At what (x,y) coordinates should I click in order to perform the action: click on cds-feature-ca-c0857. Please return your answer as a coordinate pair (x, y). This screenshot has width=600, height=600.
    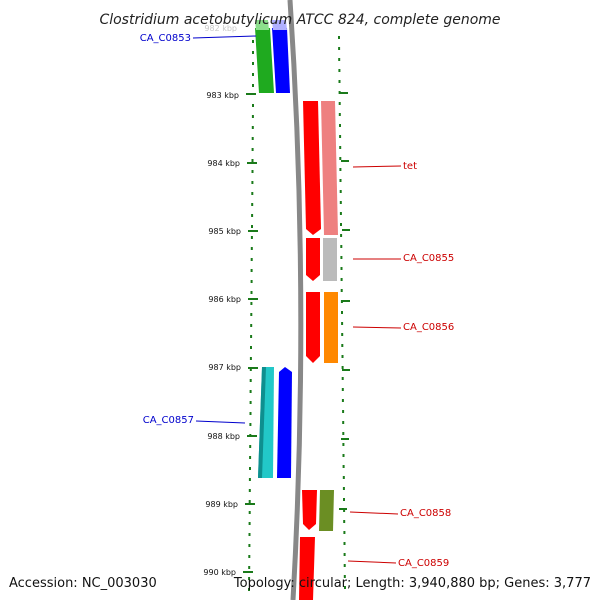
    Looking at the image, I should click on (284, 422).